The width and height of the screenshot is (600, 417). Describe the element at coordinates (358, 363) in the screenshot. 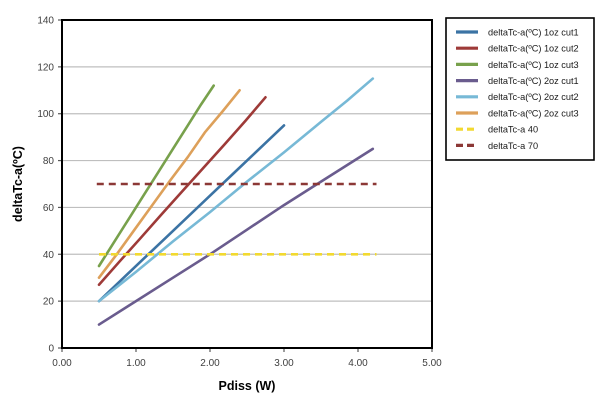

I see `x-tick-label: 4.00` at that location.